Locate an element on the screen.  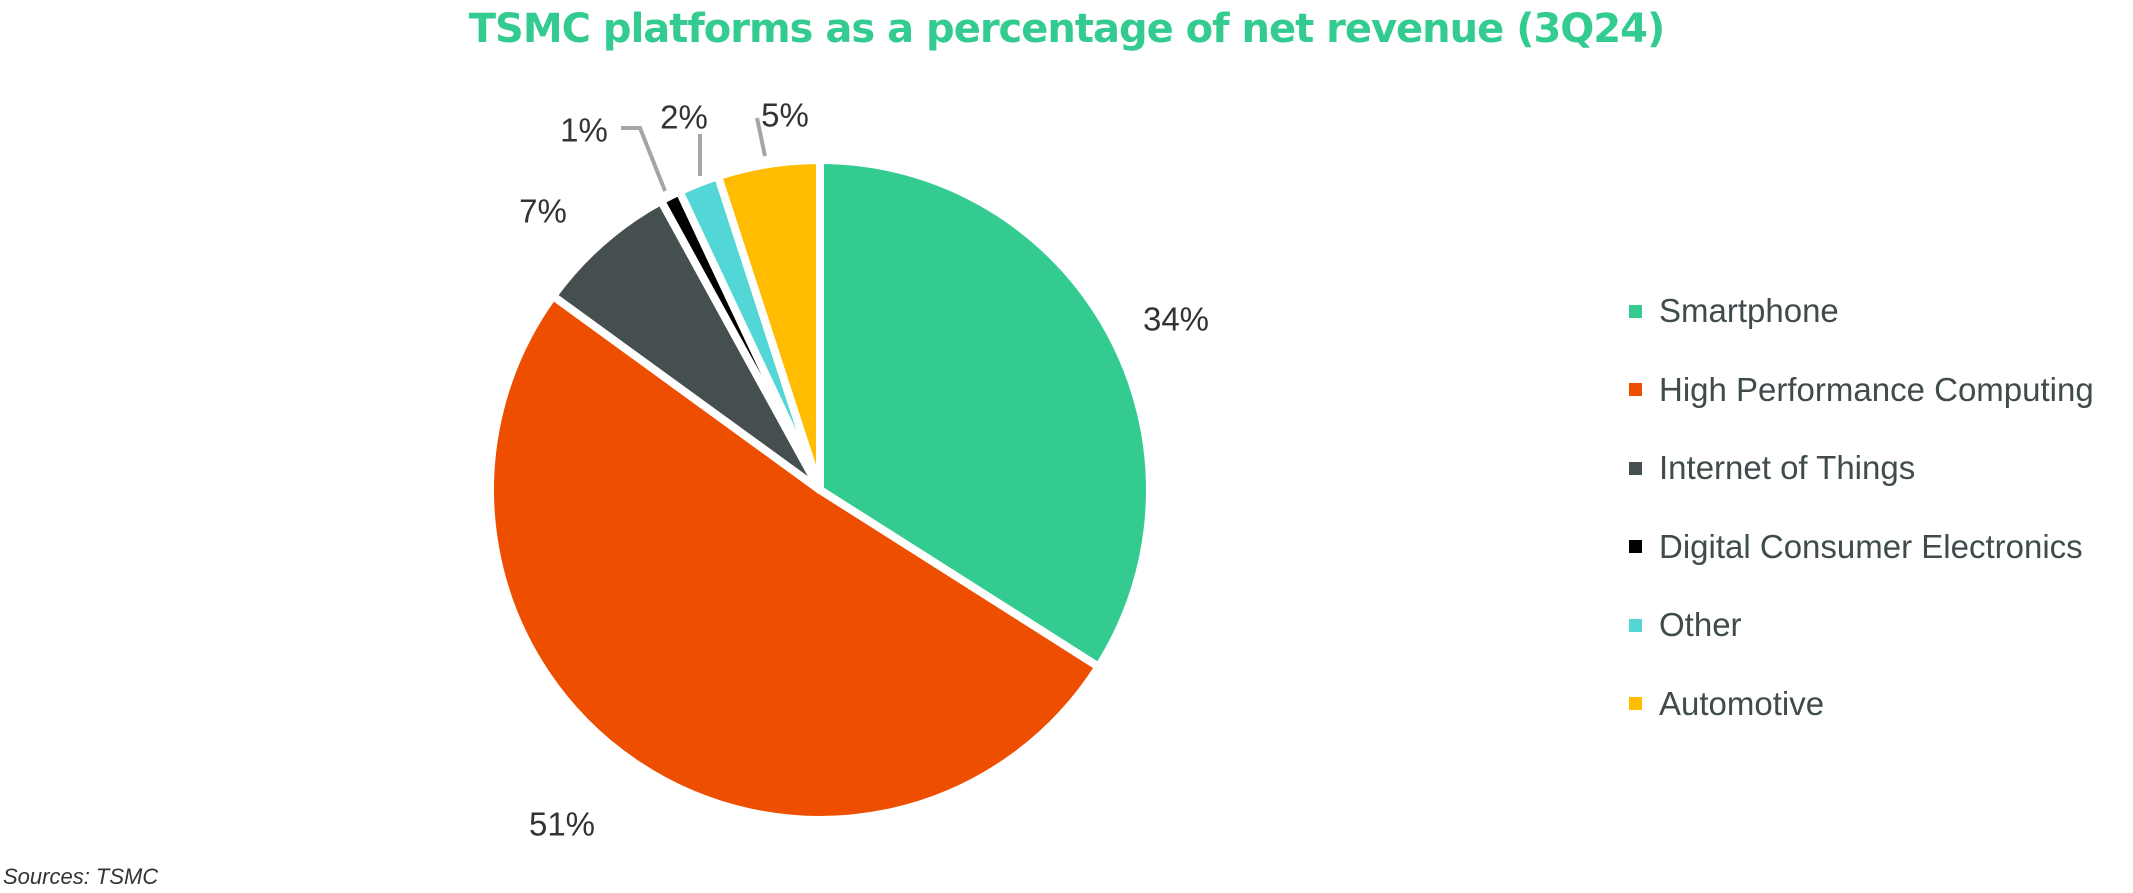
legend-label: High Performance Computing is located at coordinates (1876, 389).